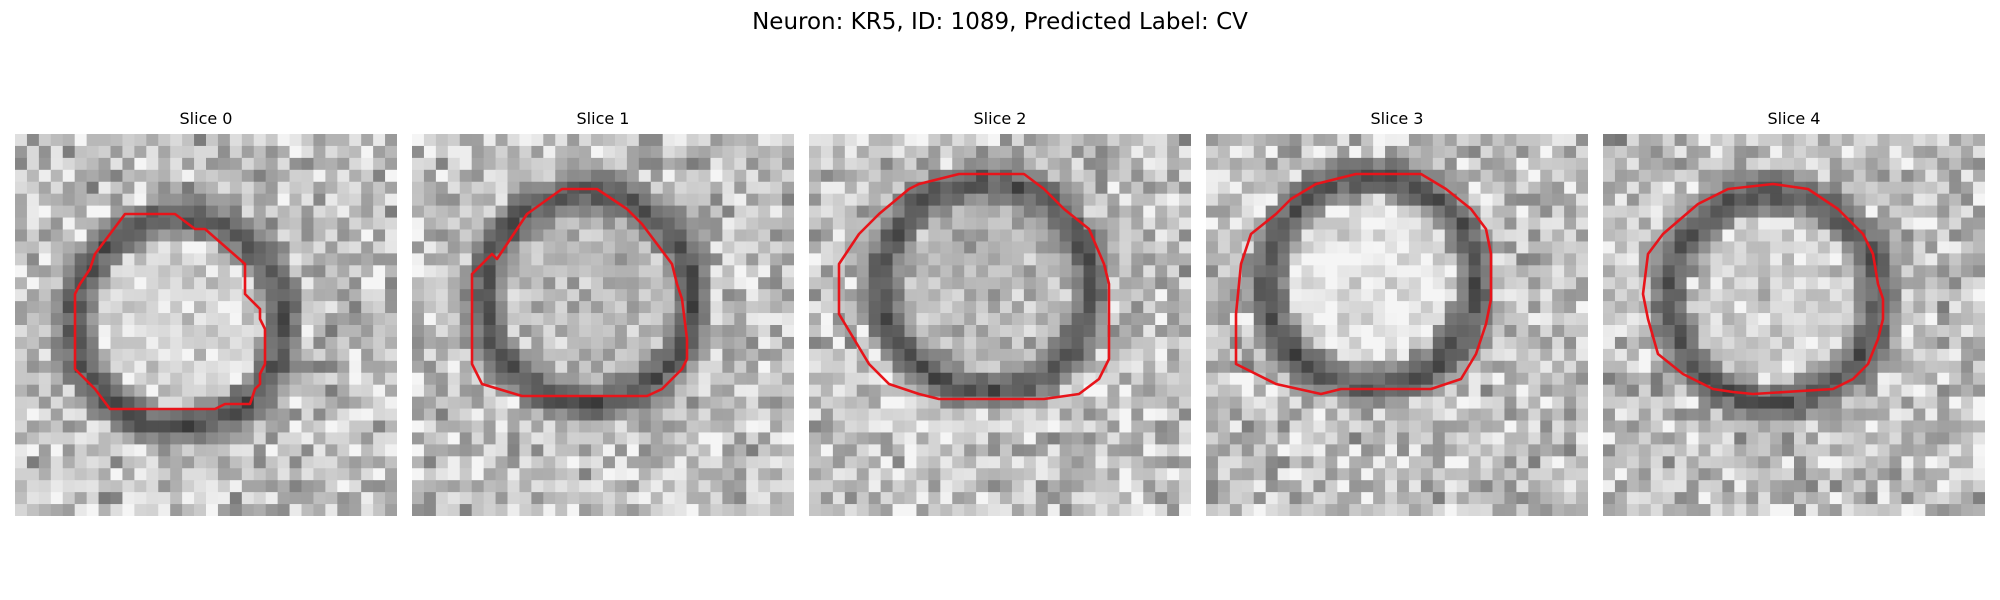  What do you see at coordinates (206, 118) in the screenshot?
I see `slice-title-0: Slice 0` at bounding box center [206, 118].